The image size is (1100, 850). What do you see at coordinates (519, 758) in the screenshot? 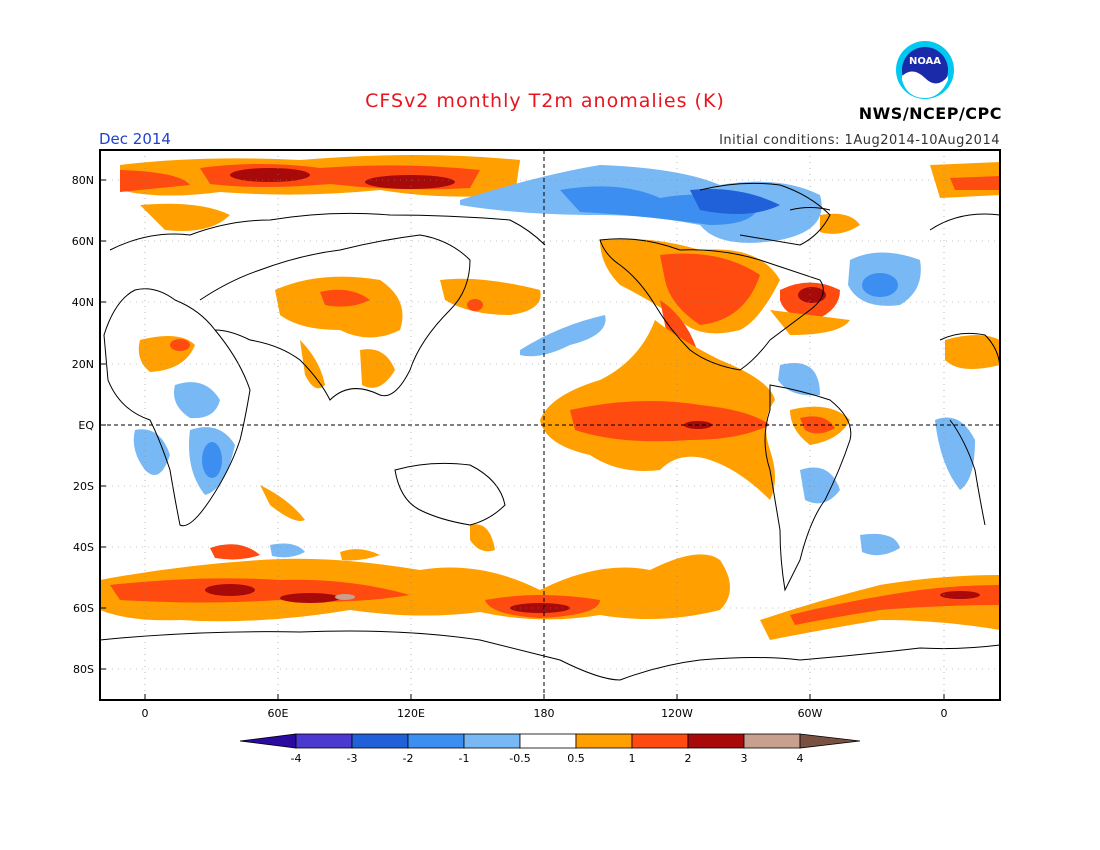
I see `colorbar-label: -0.5` at bounding box center [519, 758].